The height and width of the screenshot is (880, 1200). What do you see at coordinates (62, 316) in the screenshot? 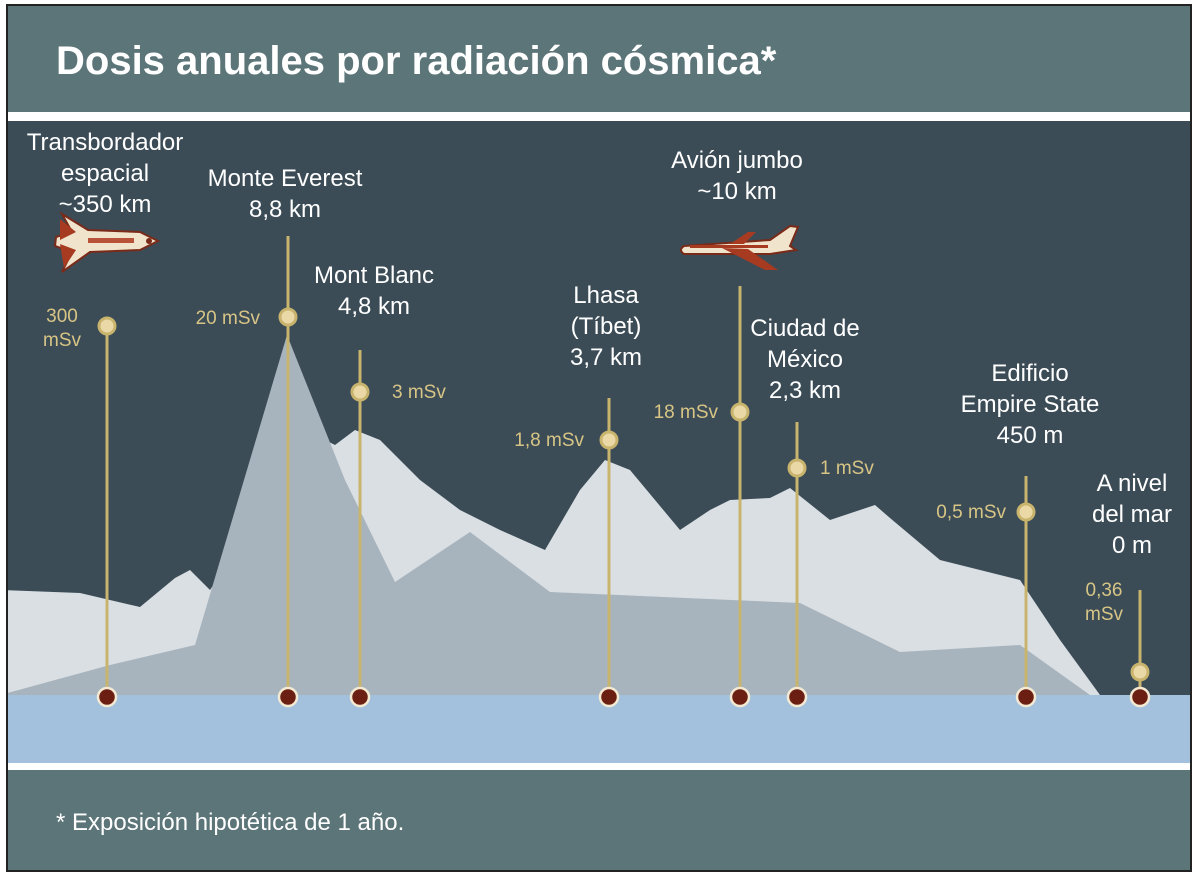
I see `dose-label-line: 300` at bounding box center [62, 316].